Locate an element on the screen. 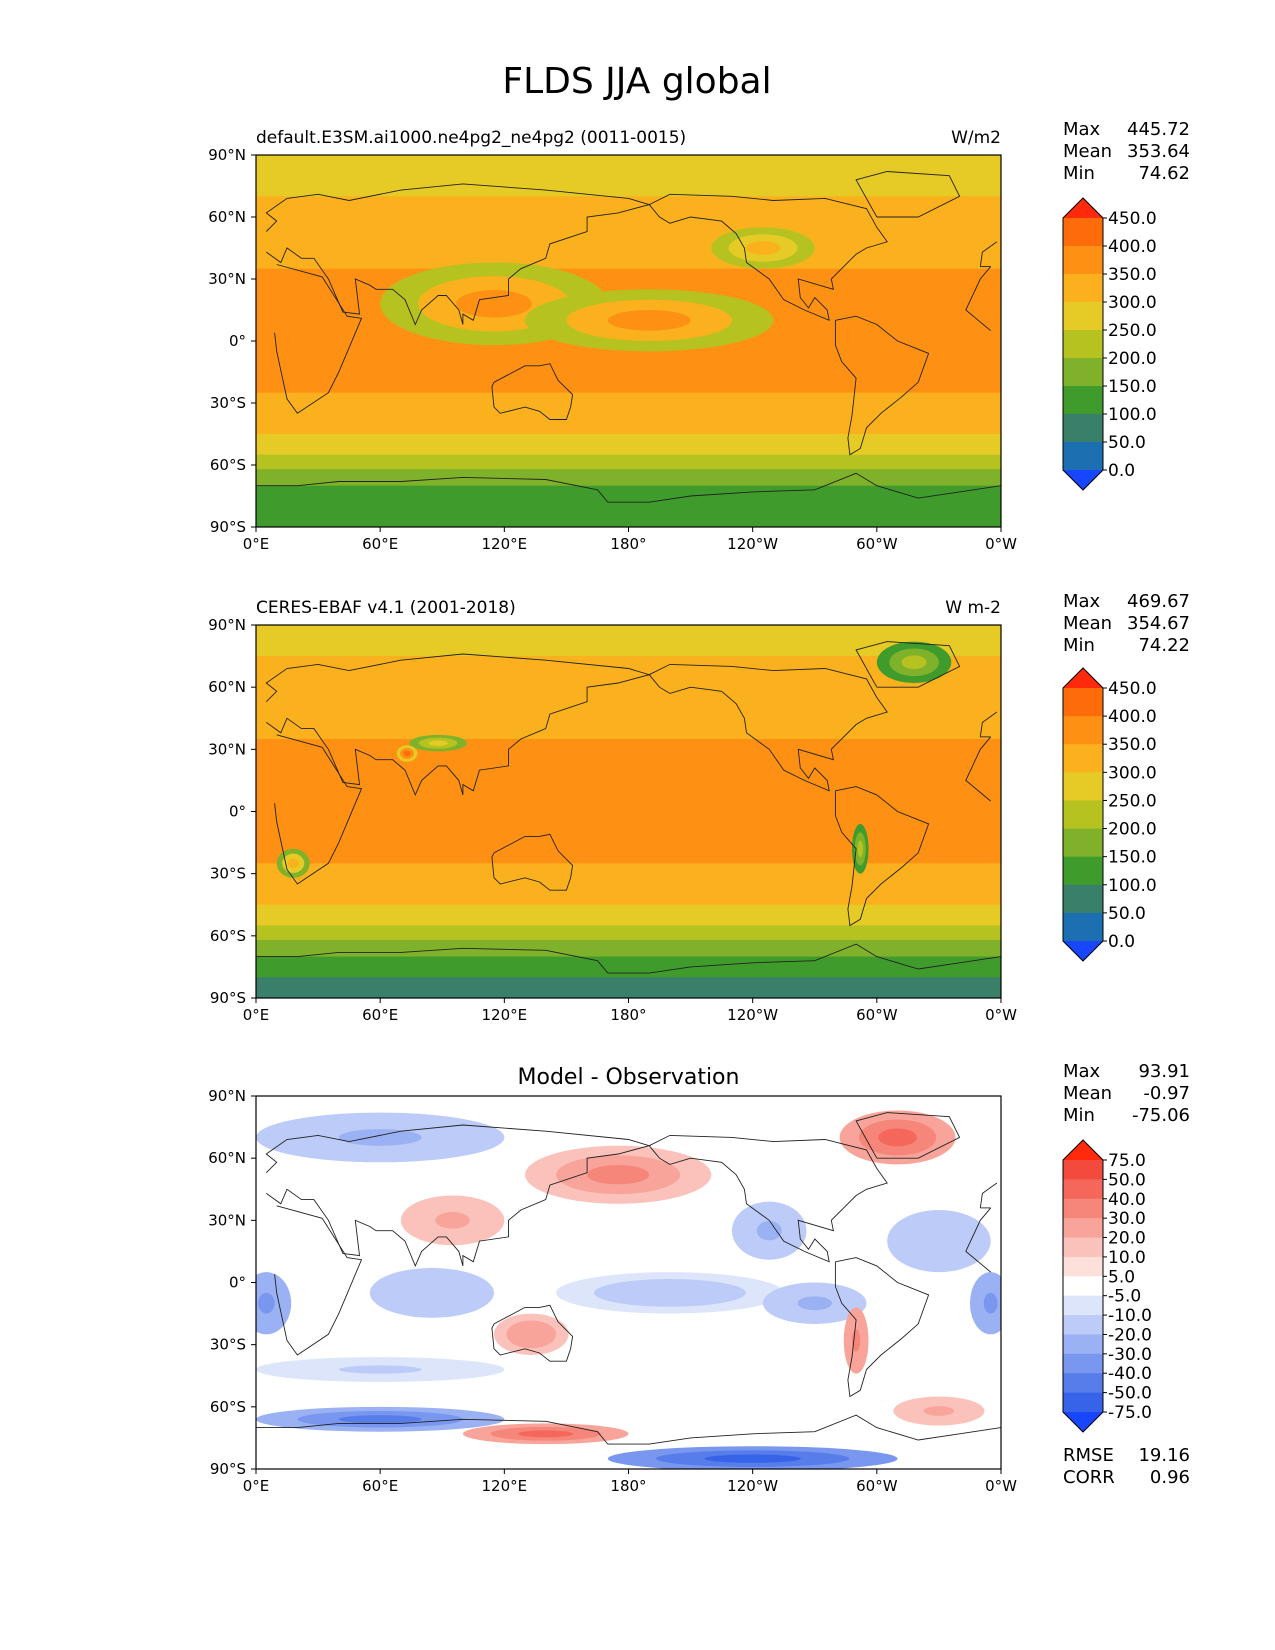 Image resolution: width=1275 pixels, height=1650 pixels. y-tick-label: 30°N is located at coordinates (227, 749).